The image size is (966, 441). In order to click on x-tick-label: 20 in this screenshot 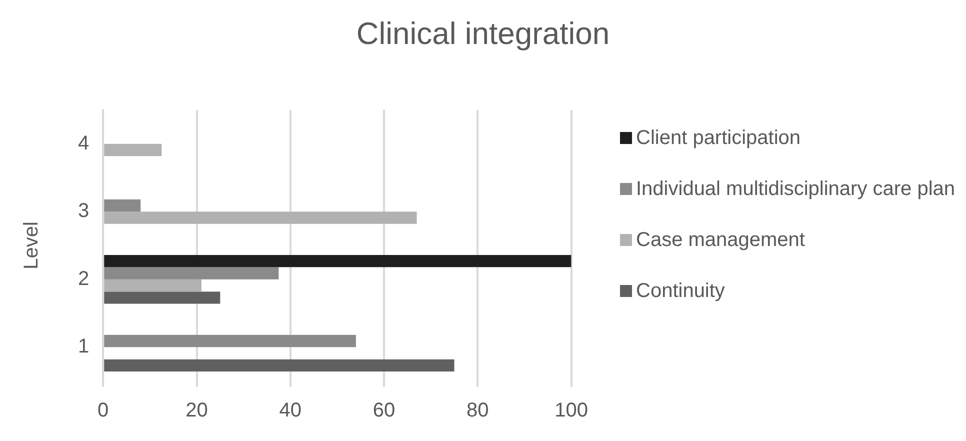, I will do `click(197, 411)`.